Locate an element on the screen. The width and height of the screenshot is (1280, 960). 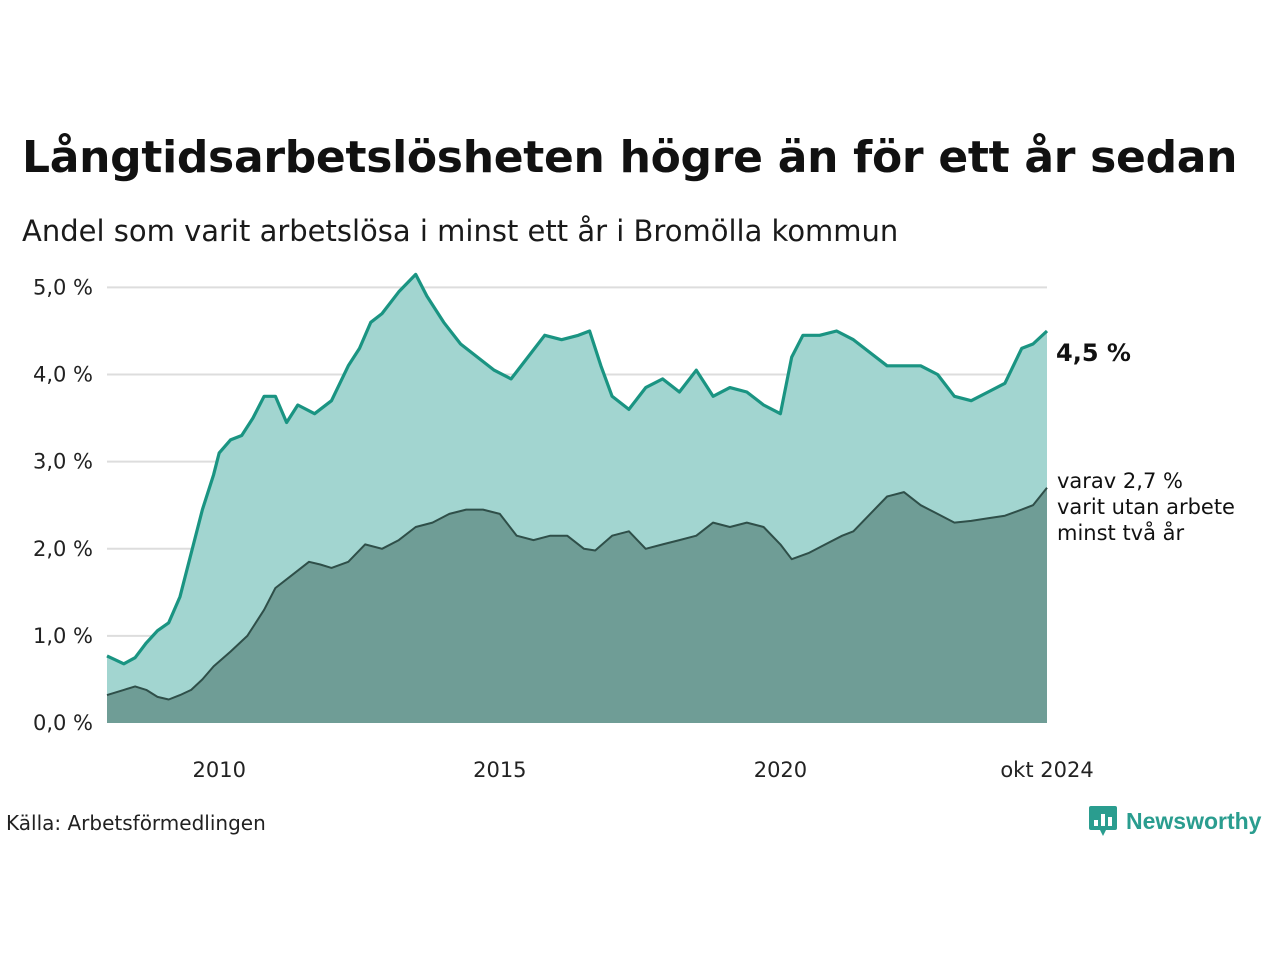
y-tick-label: 3,0 % is located at coordinates (63, 462).